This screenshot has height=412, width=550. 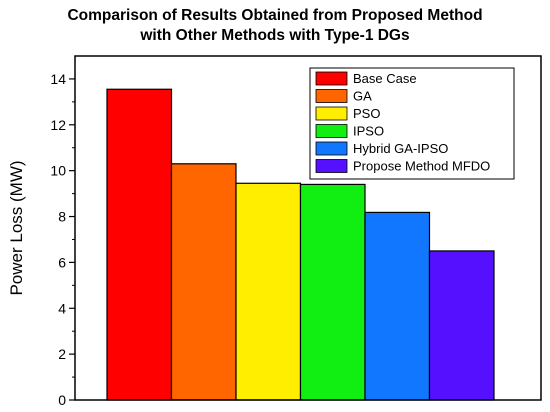 What do you see at coordinates (58, 125) in the screenshot?
I see `y-tick-label: 12` at bounding box center [58, 125].